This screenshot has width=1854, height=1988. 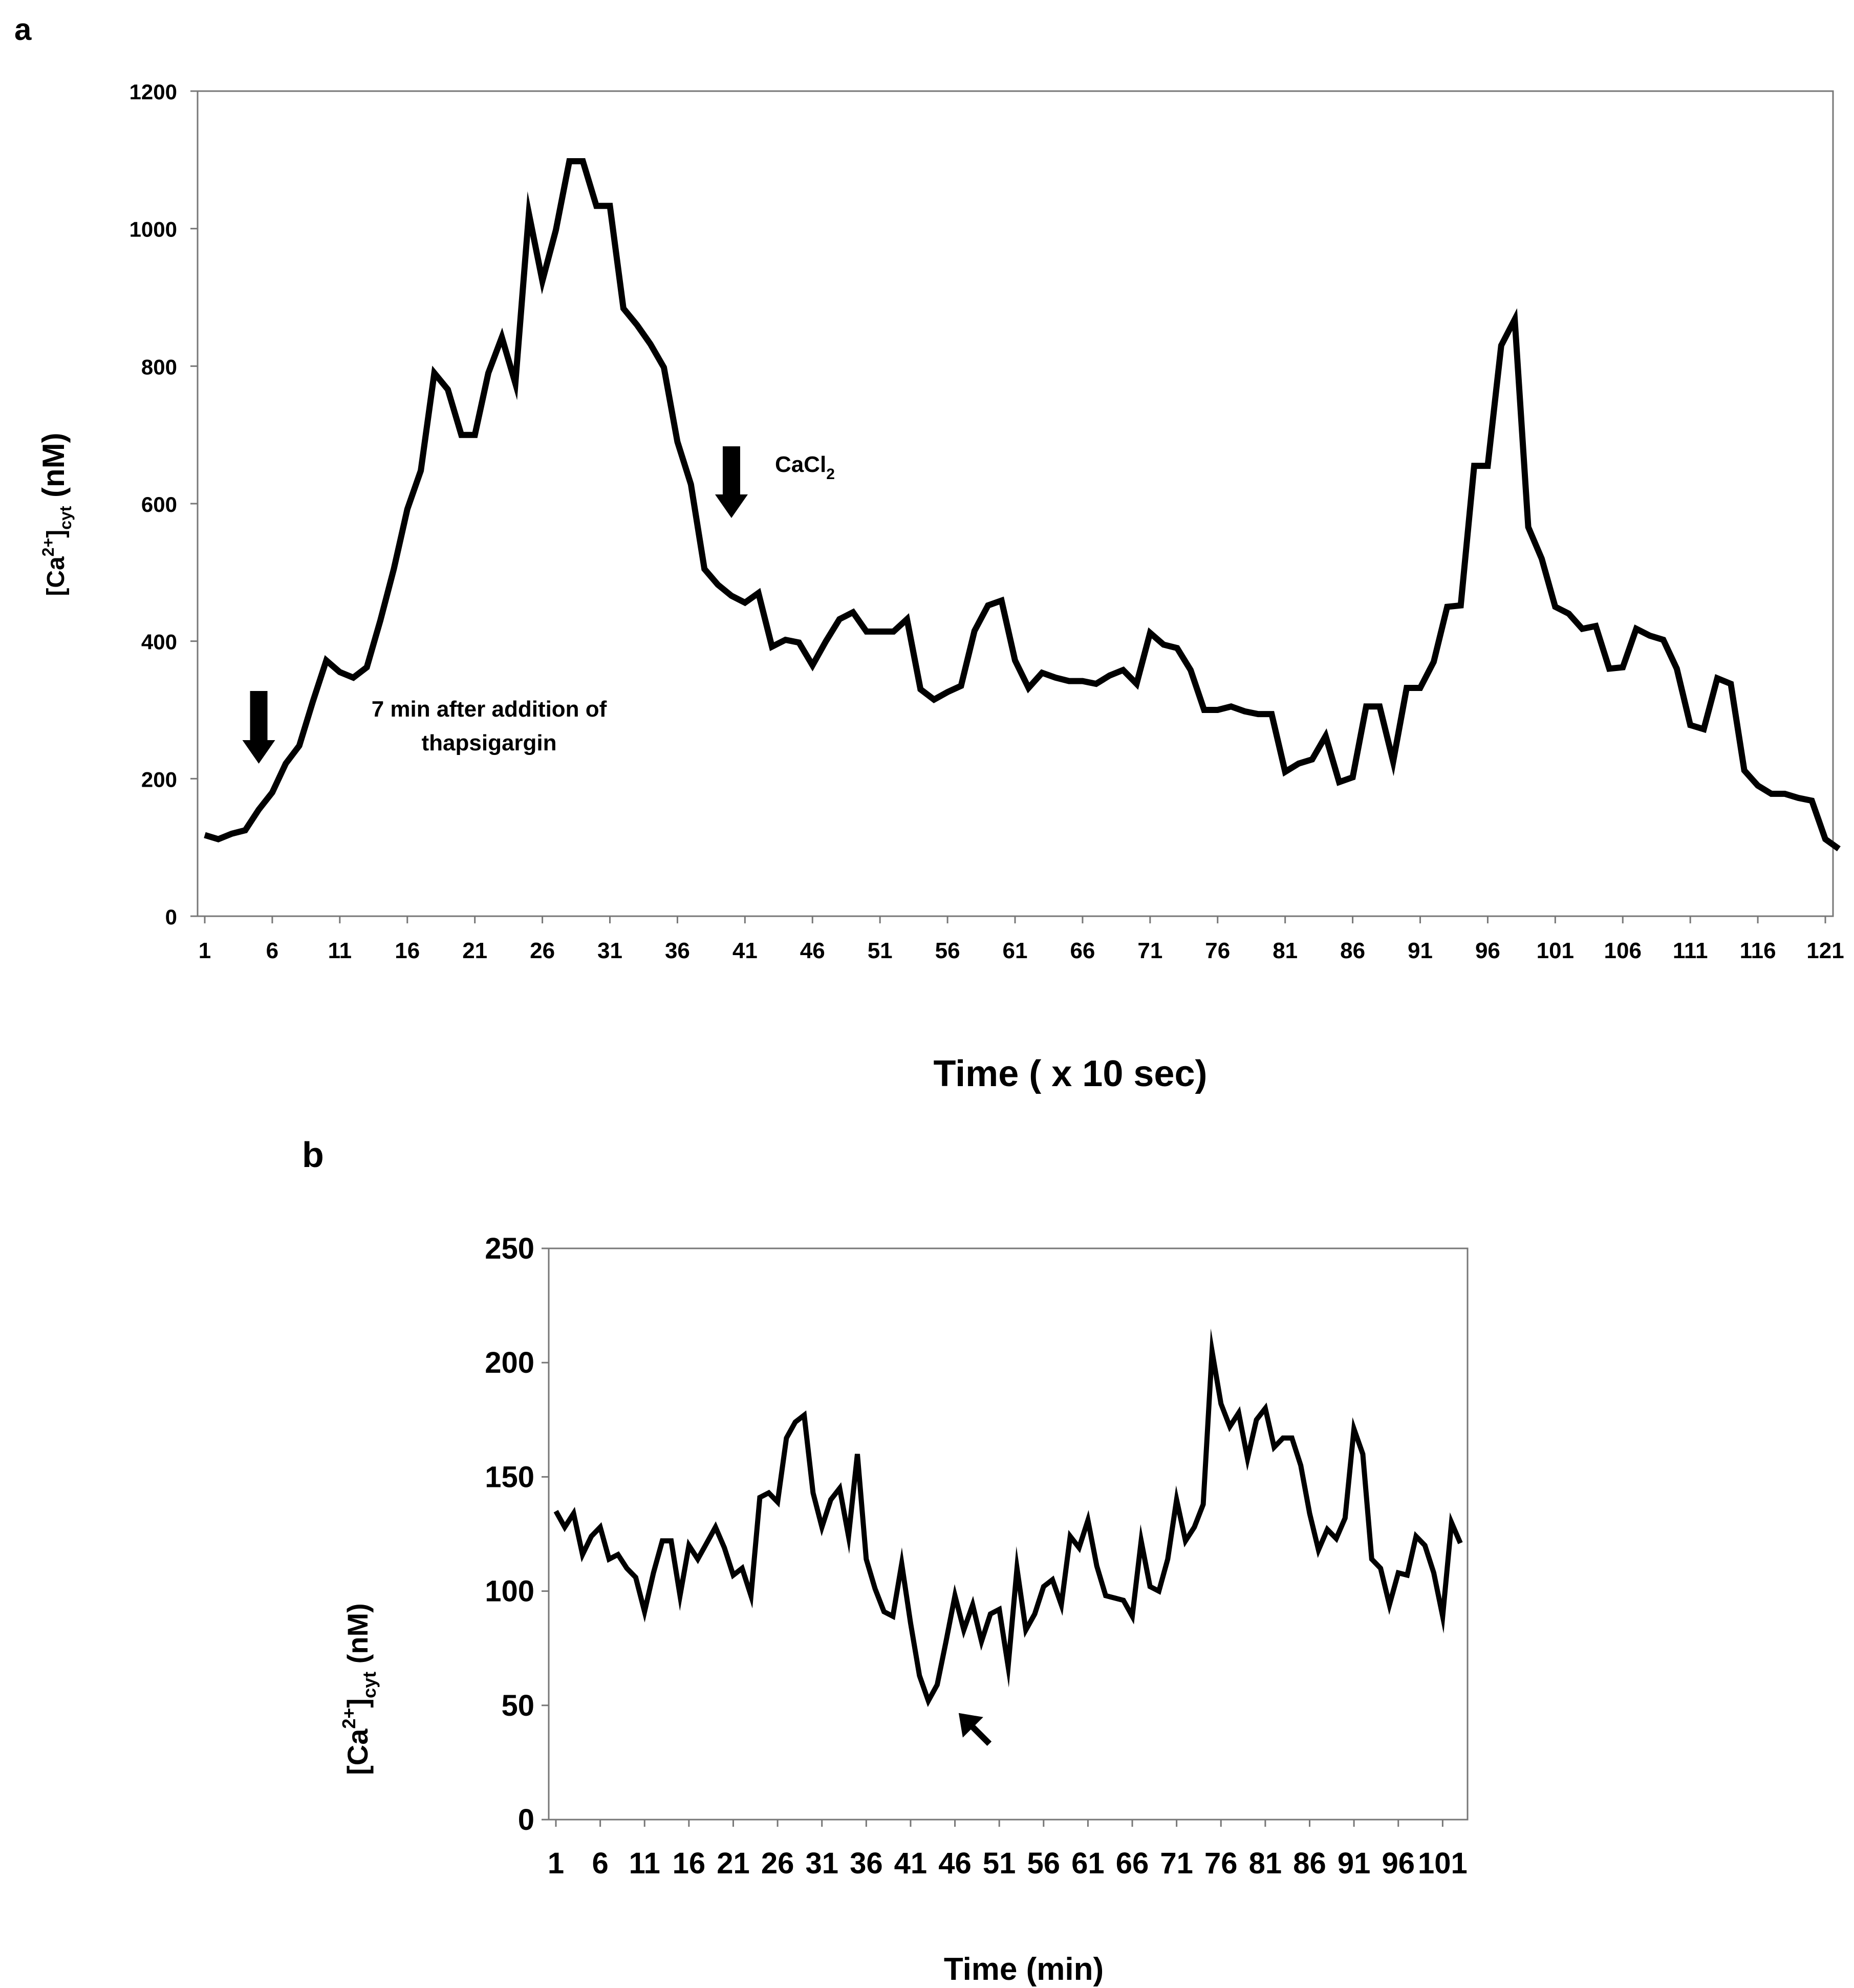 What do you see at coordinates (542, 950) in the screenshot?
I see `x-tick-label-a: 26` at bounding box center [542, 950].